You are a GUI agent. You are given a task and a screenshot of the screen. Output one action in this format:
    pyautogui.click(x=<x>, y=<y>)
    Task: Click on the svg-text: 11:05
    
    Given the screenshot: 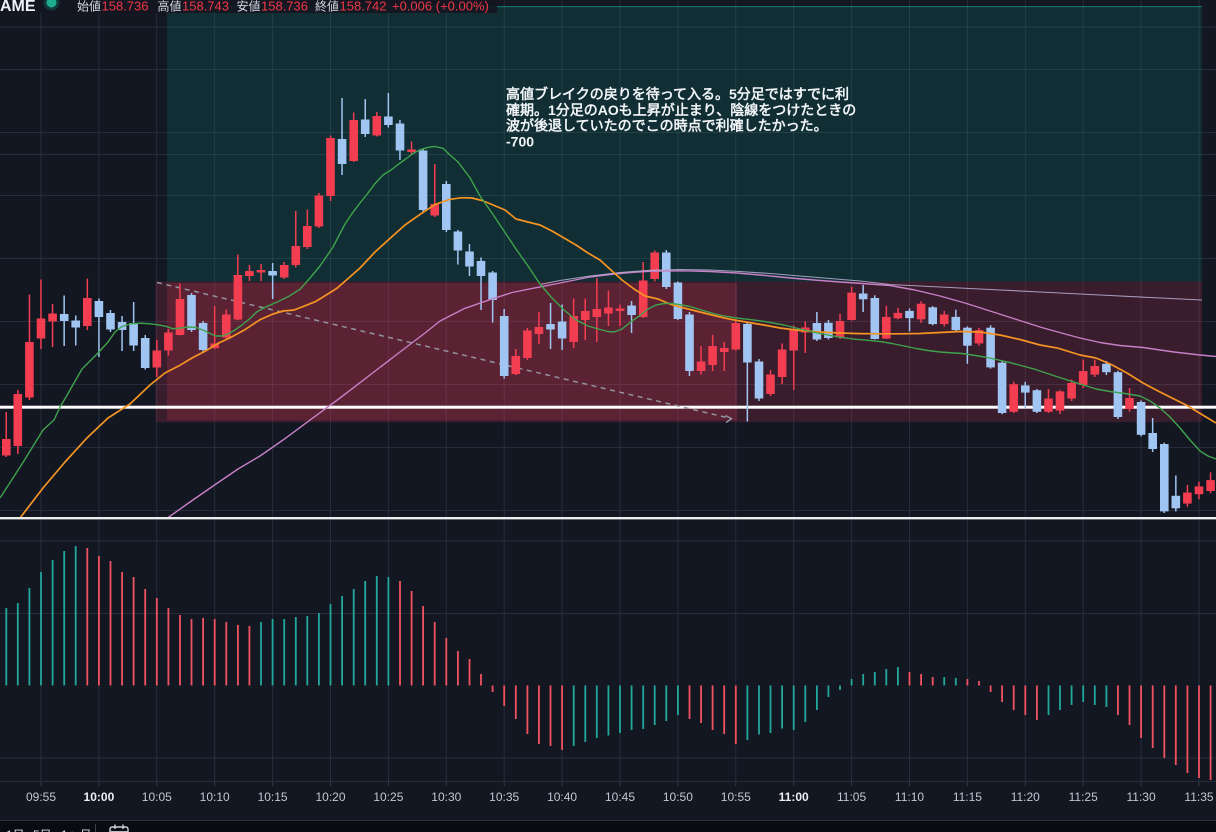 What is the action you would take?
    pyautogui.click(x=851, y=797)
    